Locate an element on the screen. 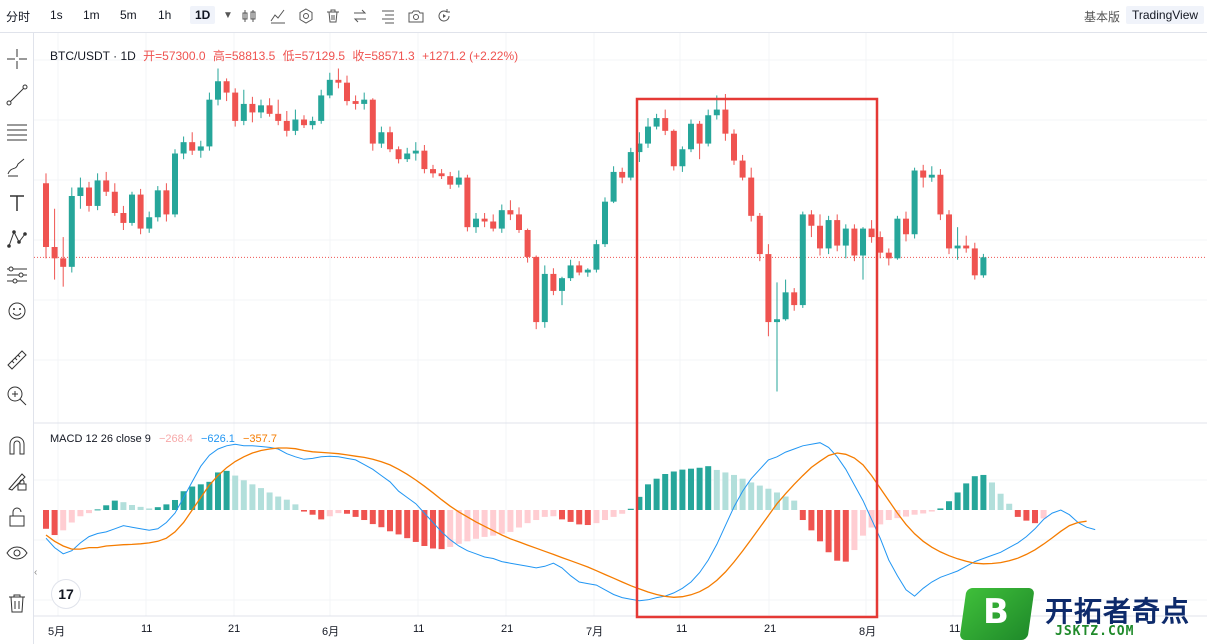 This screenshot has height=644, width=1207. zoom-in-icon is located at coordinates (17, 396).